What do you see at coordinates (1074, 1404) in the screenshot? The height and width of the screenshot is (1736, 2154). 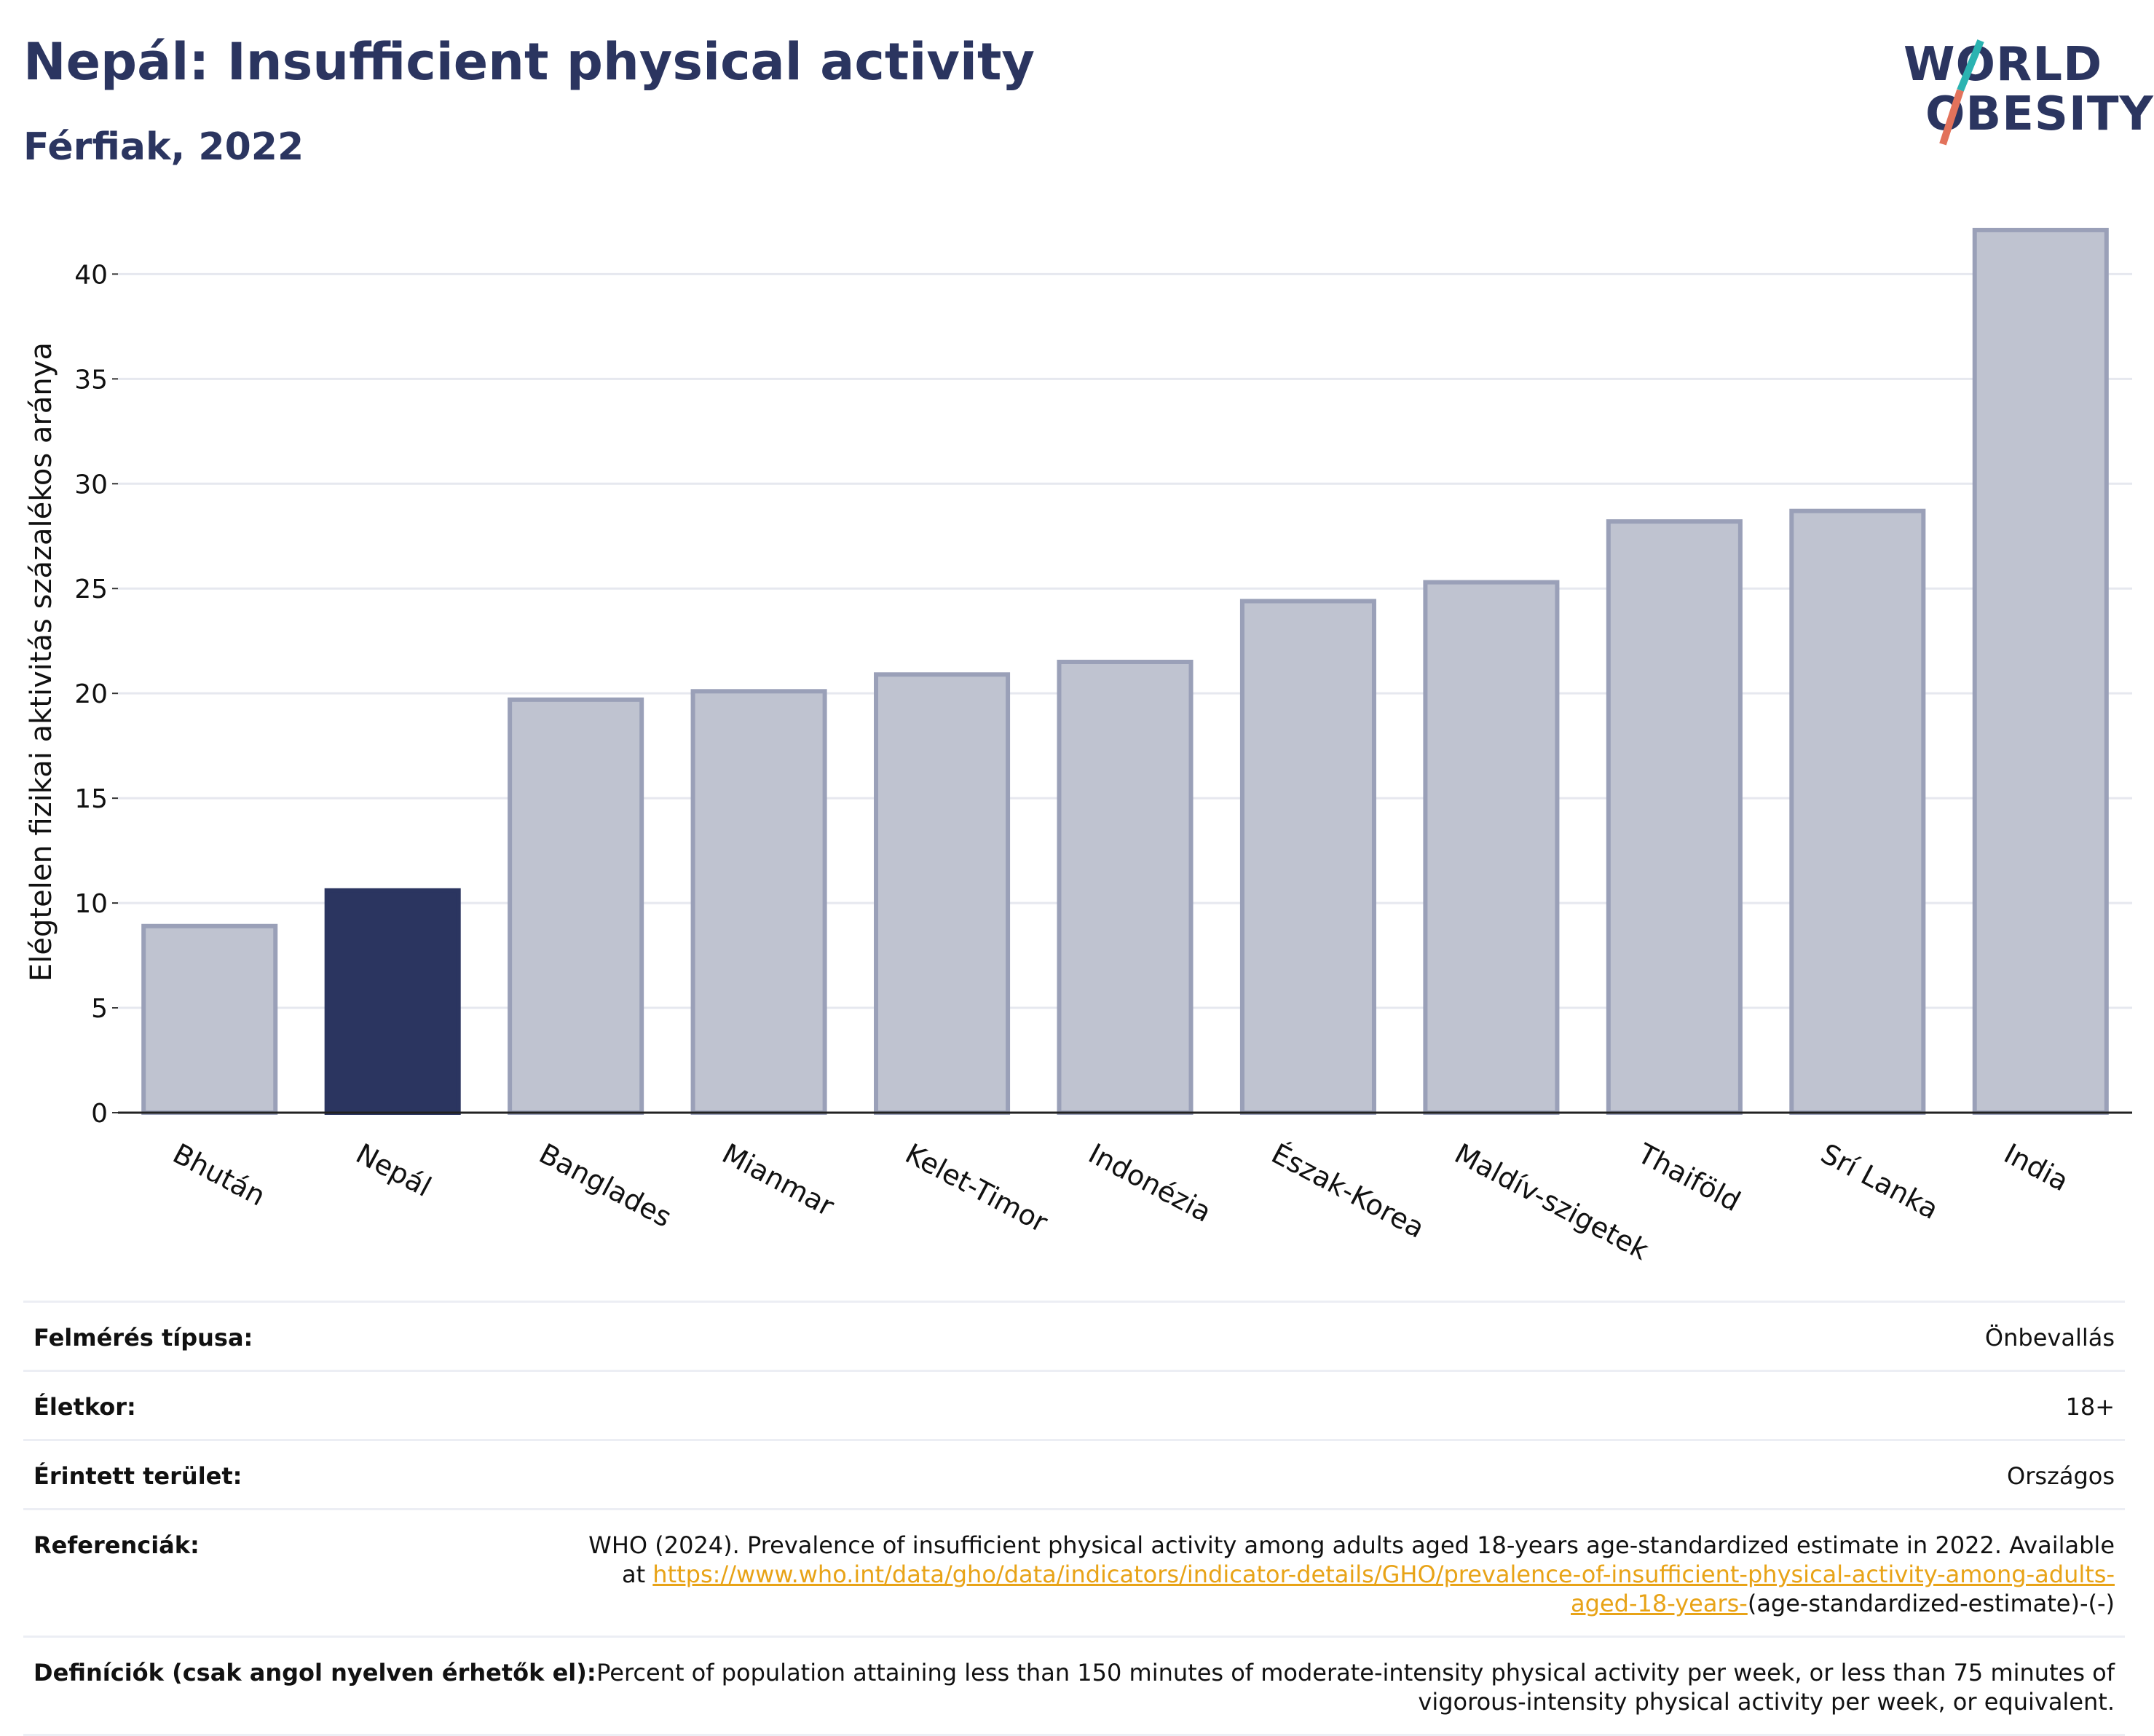 I see `meta-row-age: Életkor: 18+` at bounding box center [1074, 1404].